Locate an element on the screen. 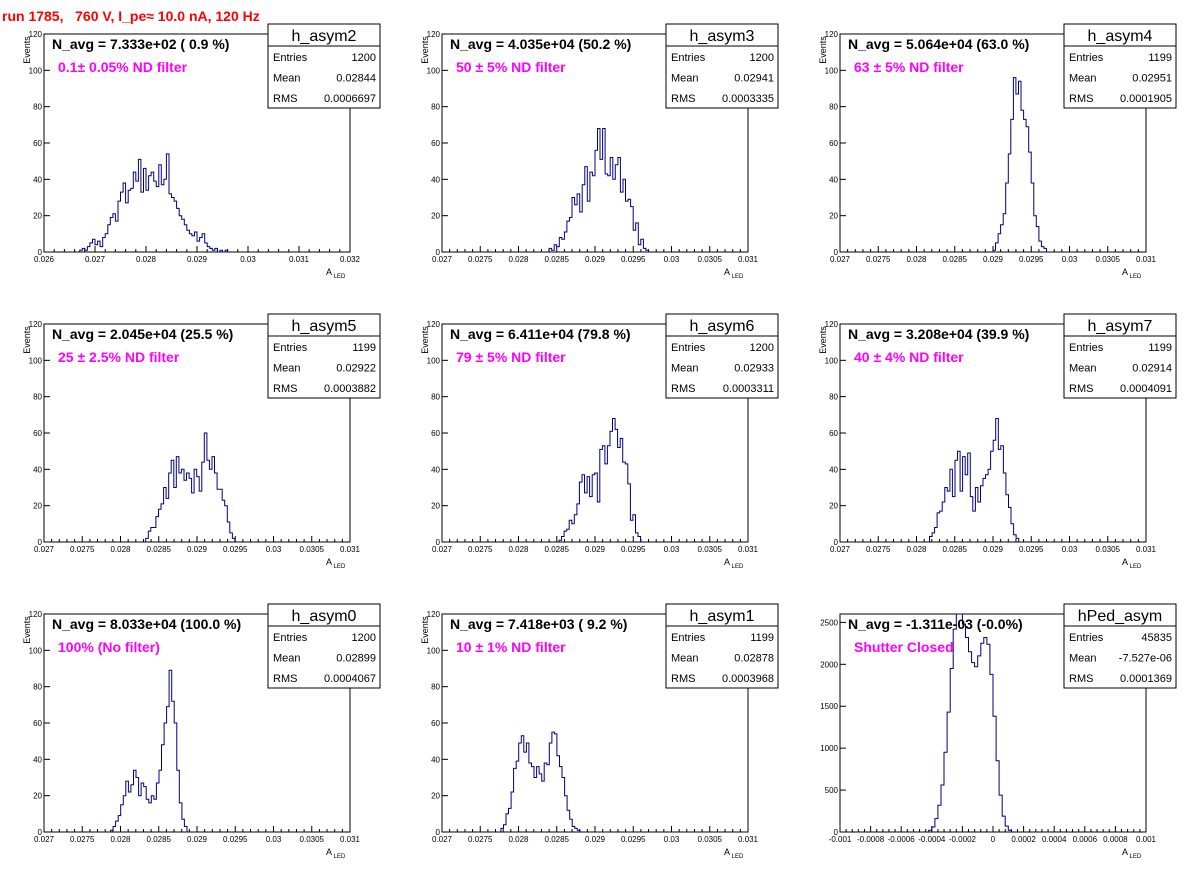 The image size is (1196, 872). filter-label: 0.1± 0.05% ND filter is located at coordinates (123, 67).